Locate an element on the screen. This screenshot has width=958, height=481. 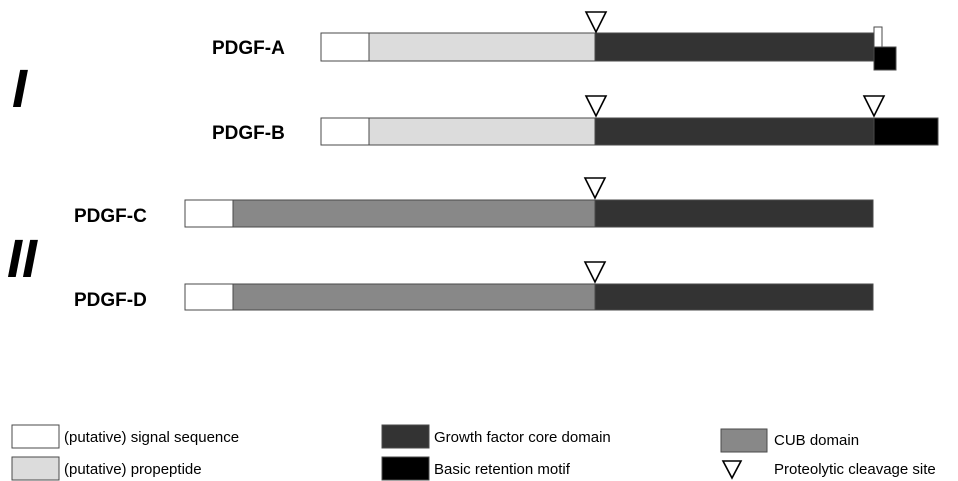
pdgf-b-signal-segment is located at coordinates (345, 131).